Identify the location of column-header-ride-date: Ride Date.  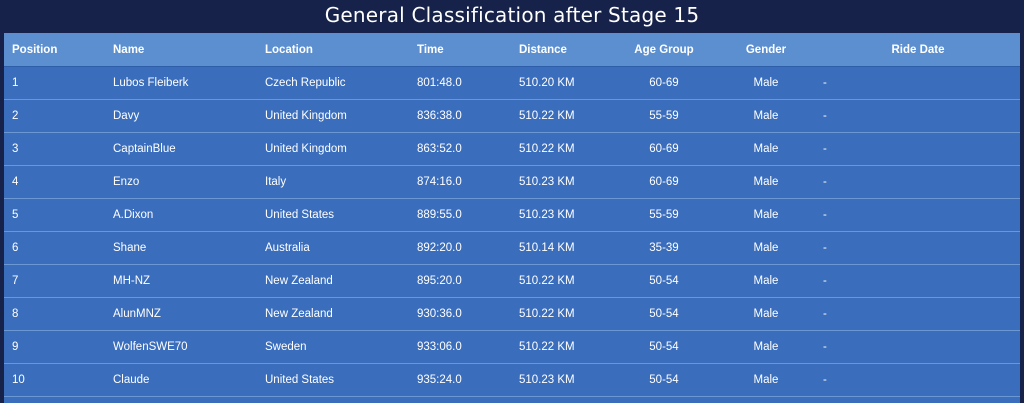
(918, 49).